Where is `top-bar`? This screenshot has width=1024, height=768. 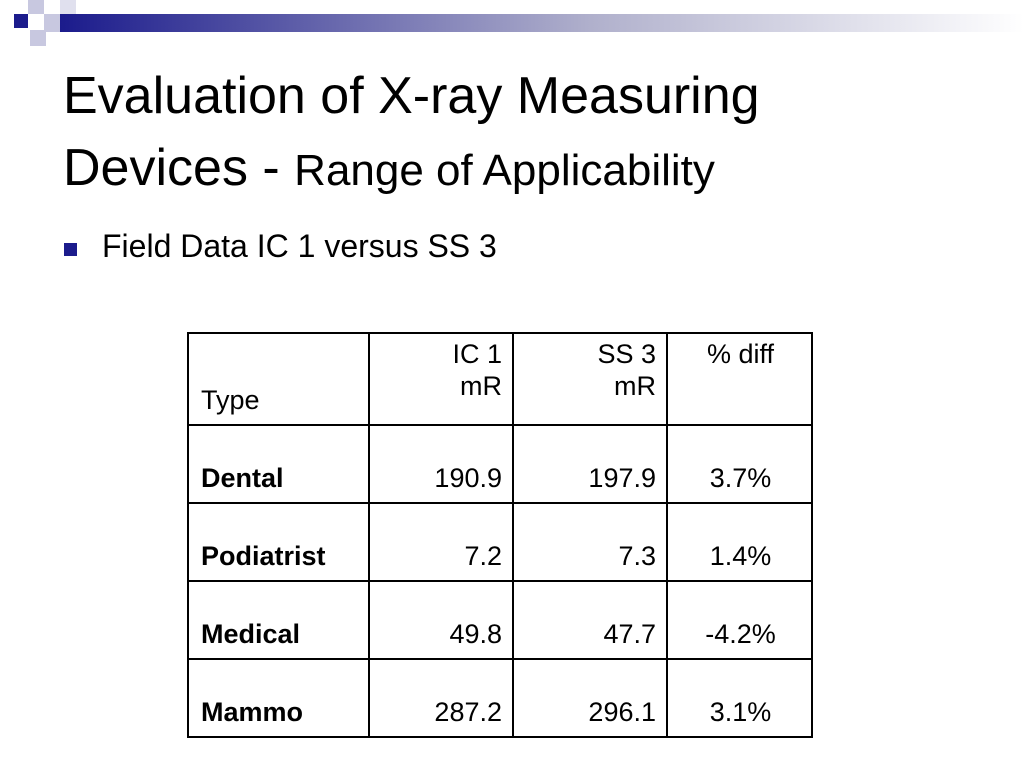 top-bar is located at coordinates (542, 23).